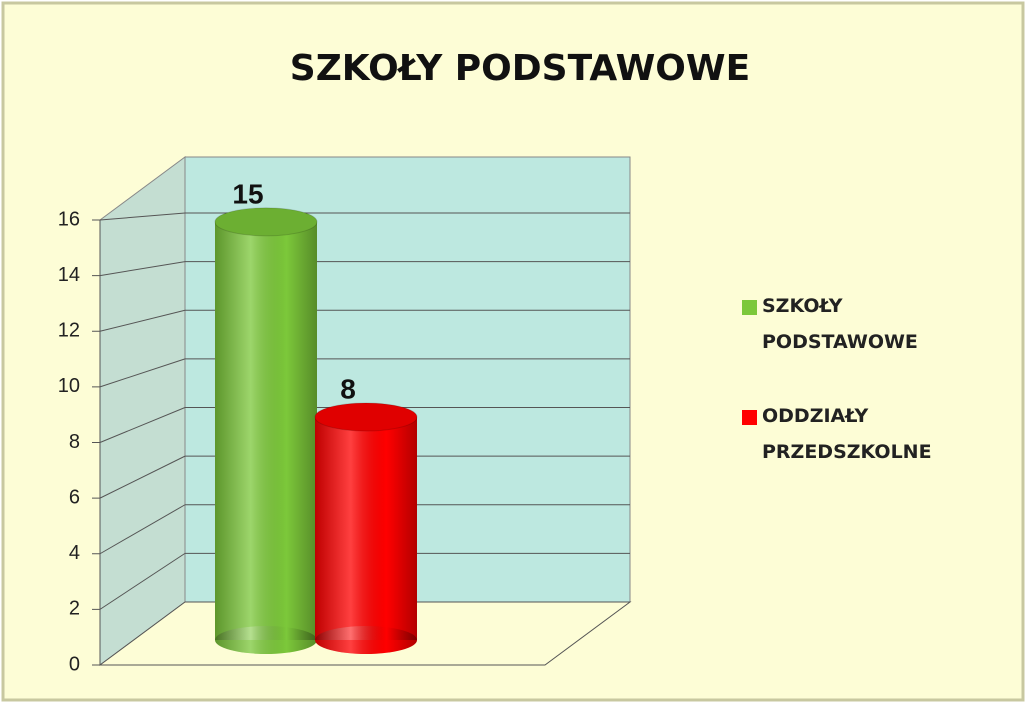  I want to click on legend-label: ODDZIAŁY PRZEDSZKOLNE, so click(847, 434).